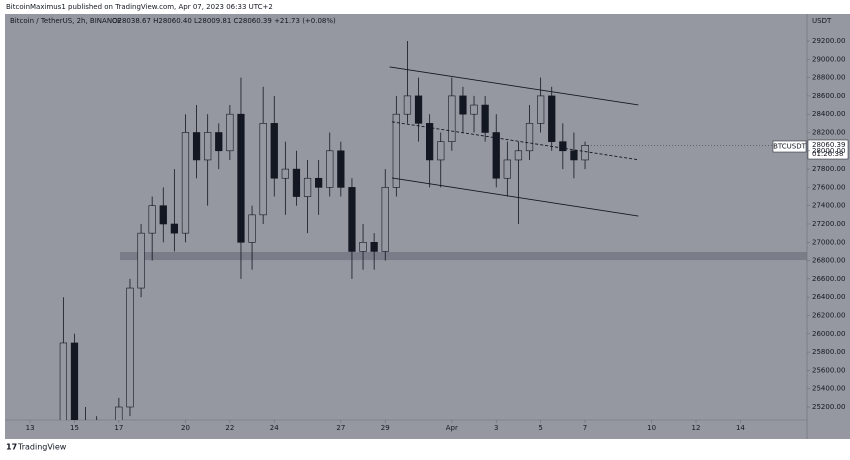 This screenshot has height=460, width=850. What do you see at coordinates (827, 154) in the screenshot?
I see `countdown: 01:26:38` at bounding box center [827, 154].